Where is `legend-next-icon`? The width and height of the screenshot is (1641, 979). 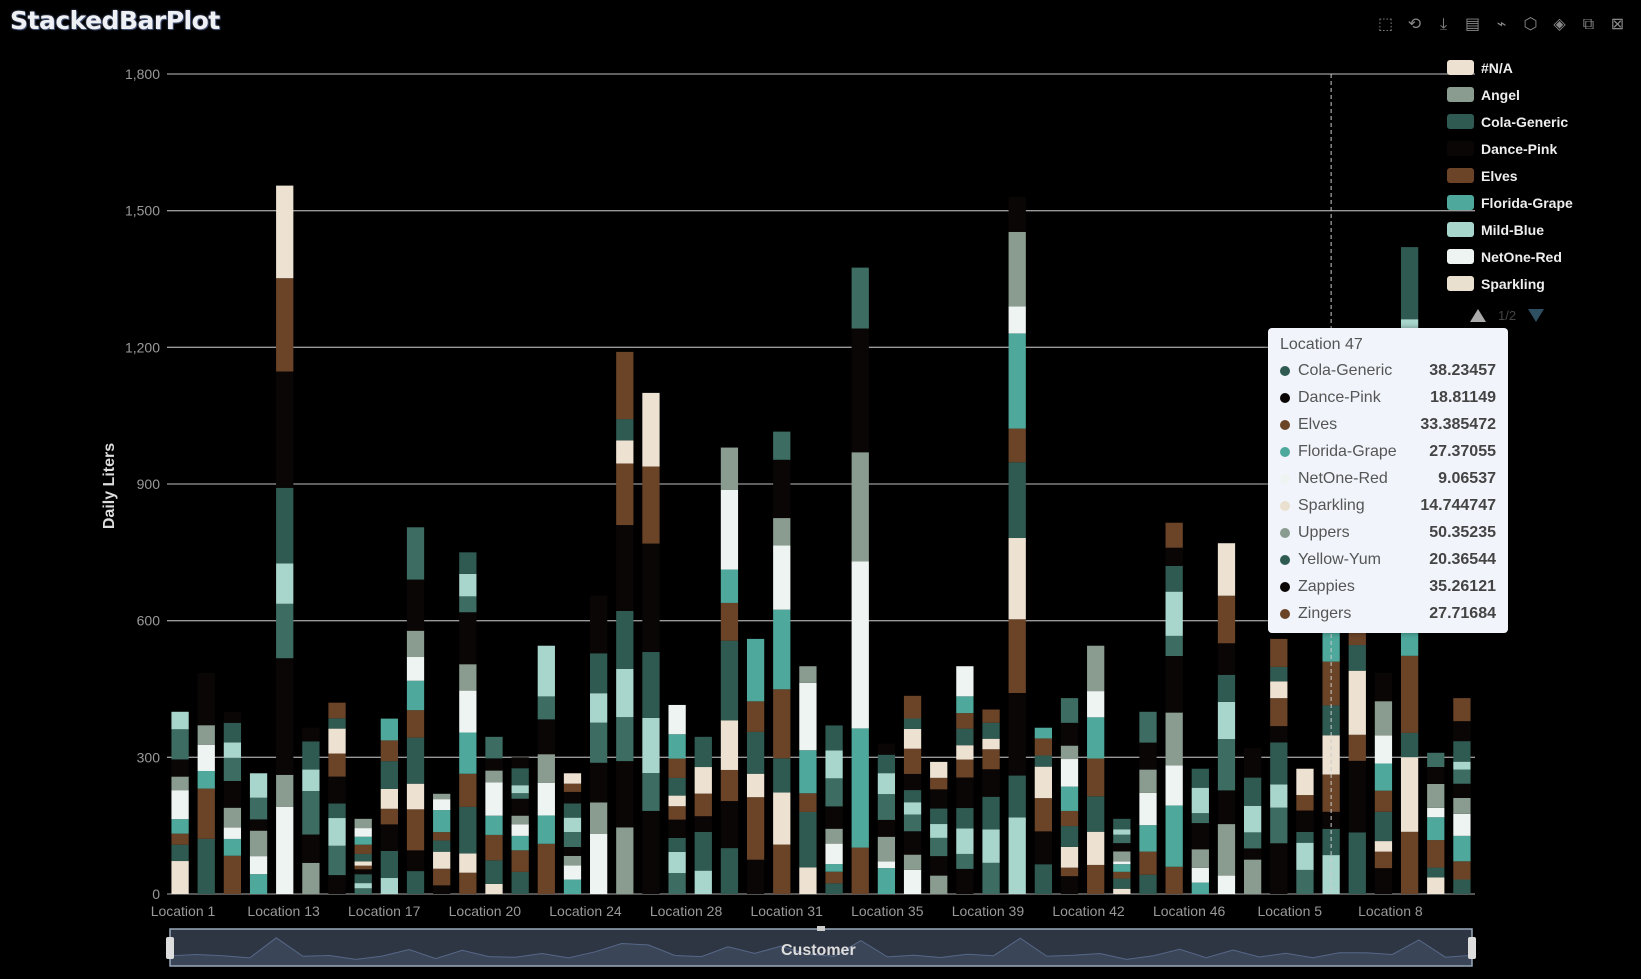
legend-next-icon is located at coordinates (1536, 315).